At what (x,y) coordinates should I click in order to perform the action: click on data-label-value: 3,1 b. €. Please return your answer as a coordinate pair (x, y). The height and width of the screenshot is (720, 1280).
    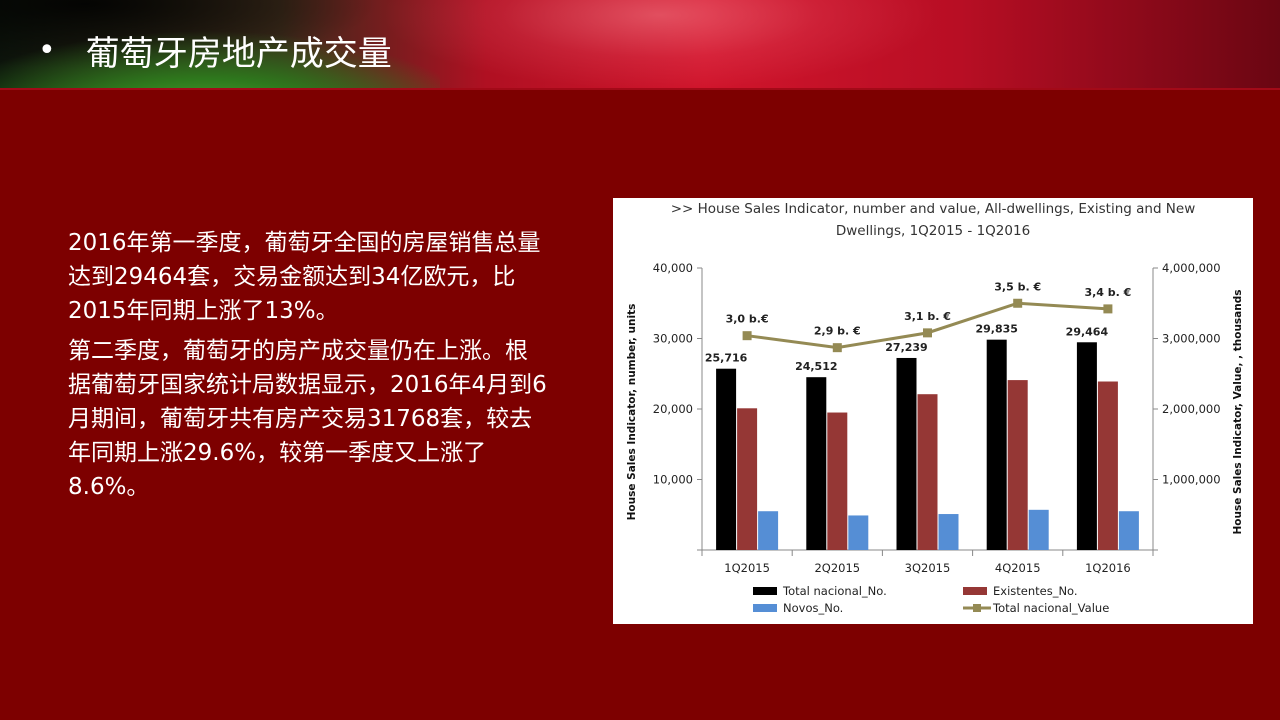
    Looking at the image, I should click on (927, 316).